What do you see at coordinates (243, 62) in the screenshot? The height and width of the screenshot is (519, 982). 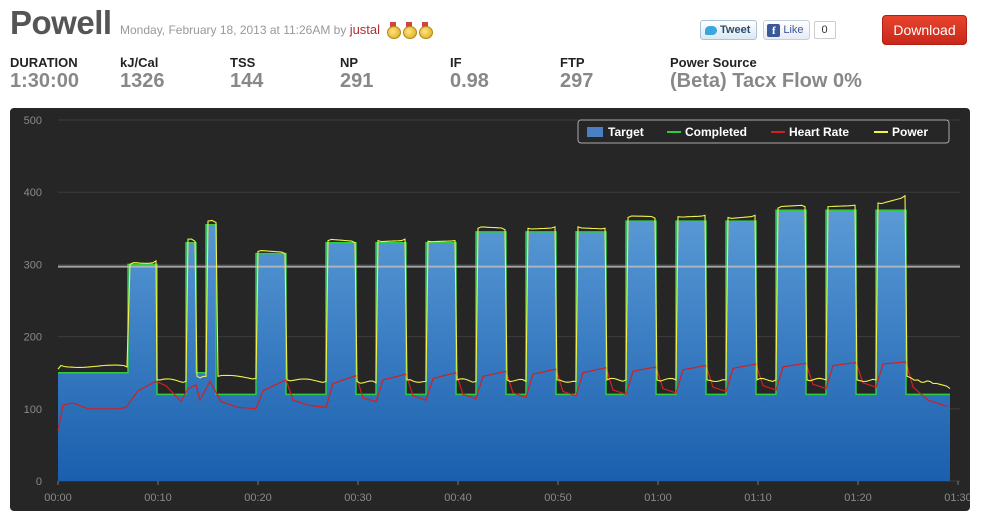 I see `stat-label: TSS` at bounding box center [243, 62].